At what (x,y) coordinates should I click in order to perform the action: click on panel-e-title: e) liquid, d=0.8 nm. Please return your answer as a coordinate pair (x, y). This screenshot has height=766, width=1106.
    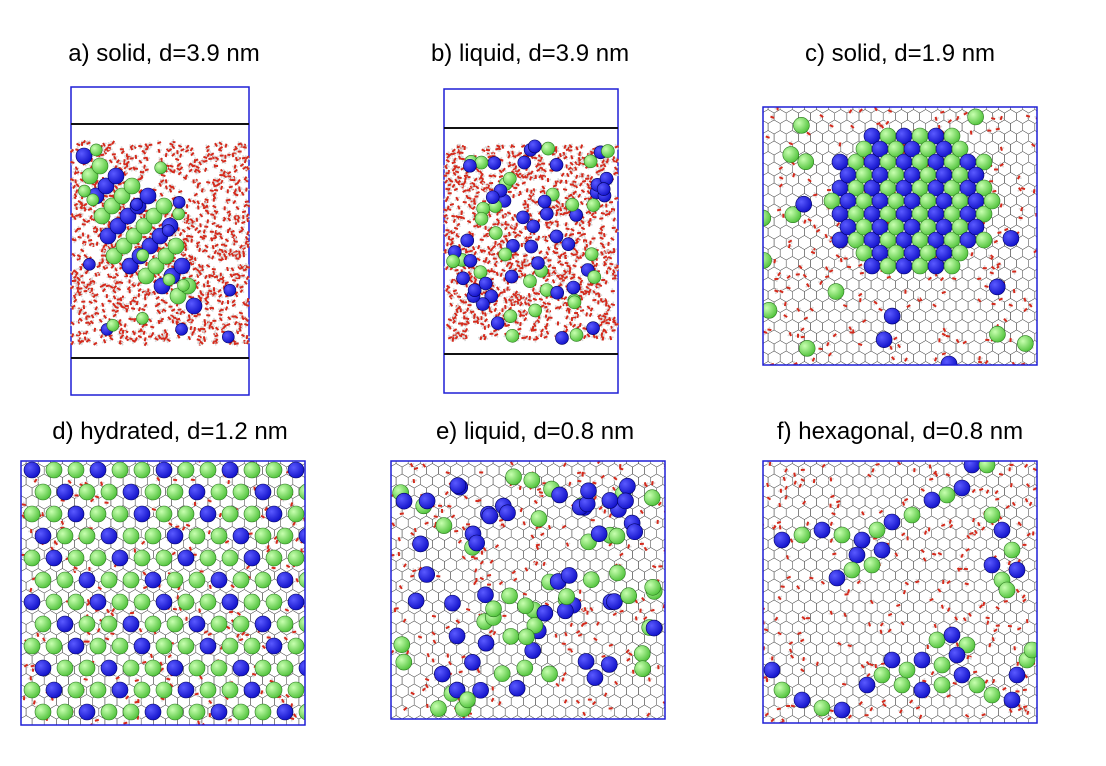
    Looking at the image, I should click on (535, 431).